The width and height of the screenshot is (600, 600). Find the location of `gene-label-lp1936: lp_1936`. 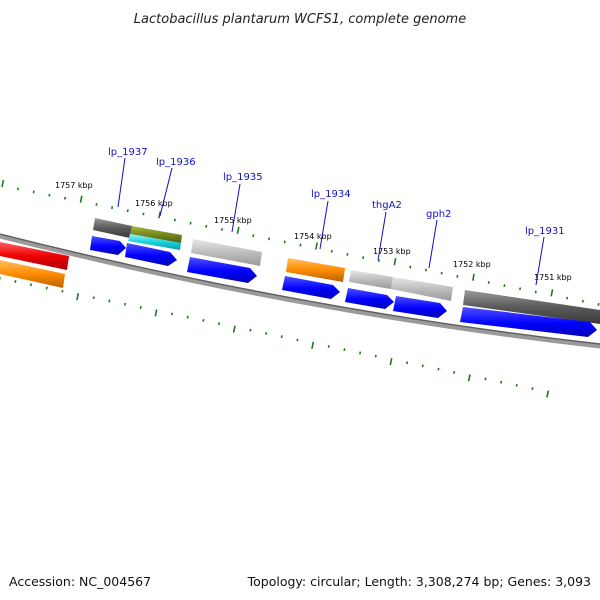

gene-label-lp1936: lp_1936 is located at coordinates (176, 162).